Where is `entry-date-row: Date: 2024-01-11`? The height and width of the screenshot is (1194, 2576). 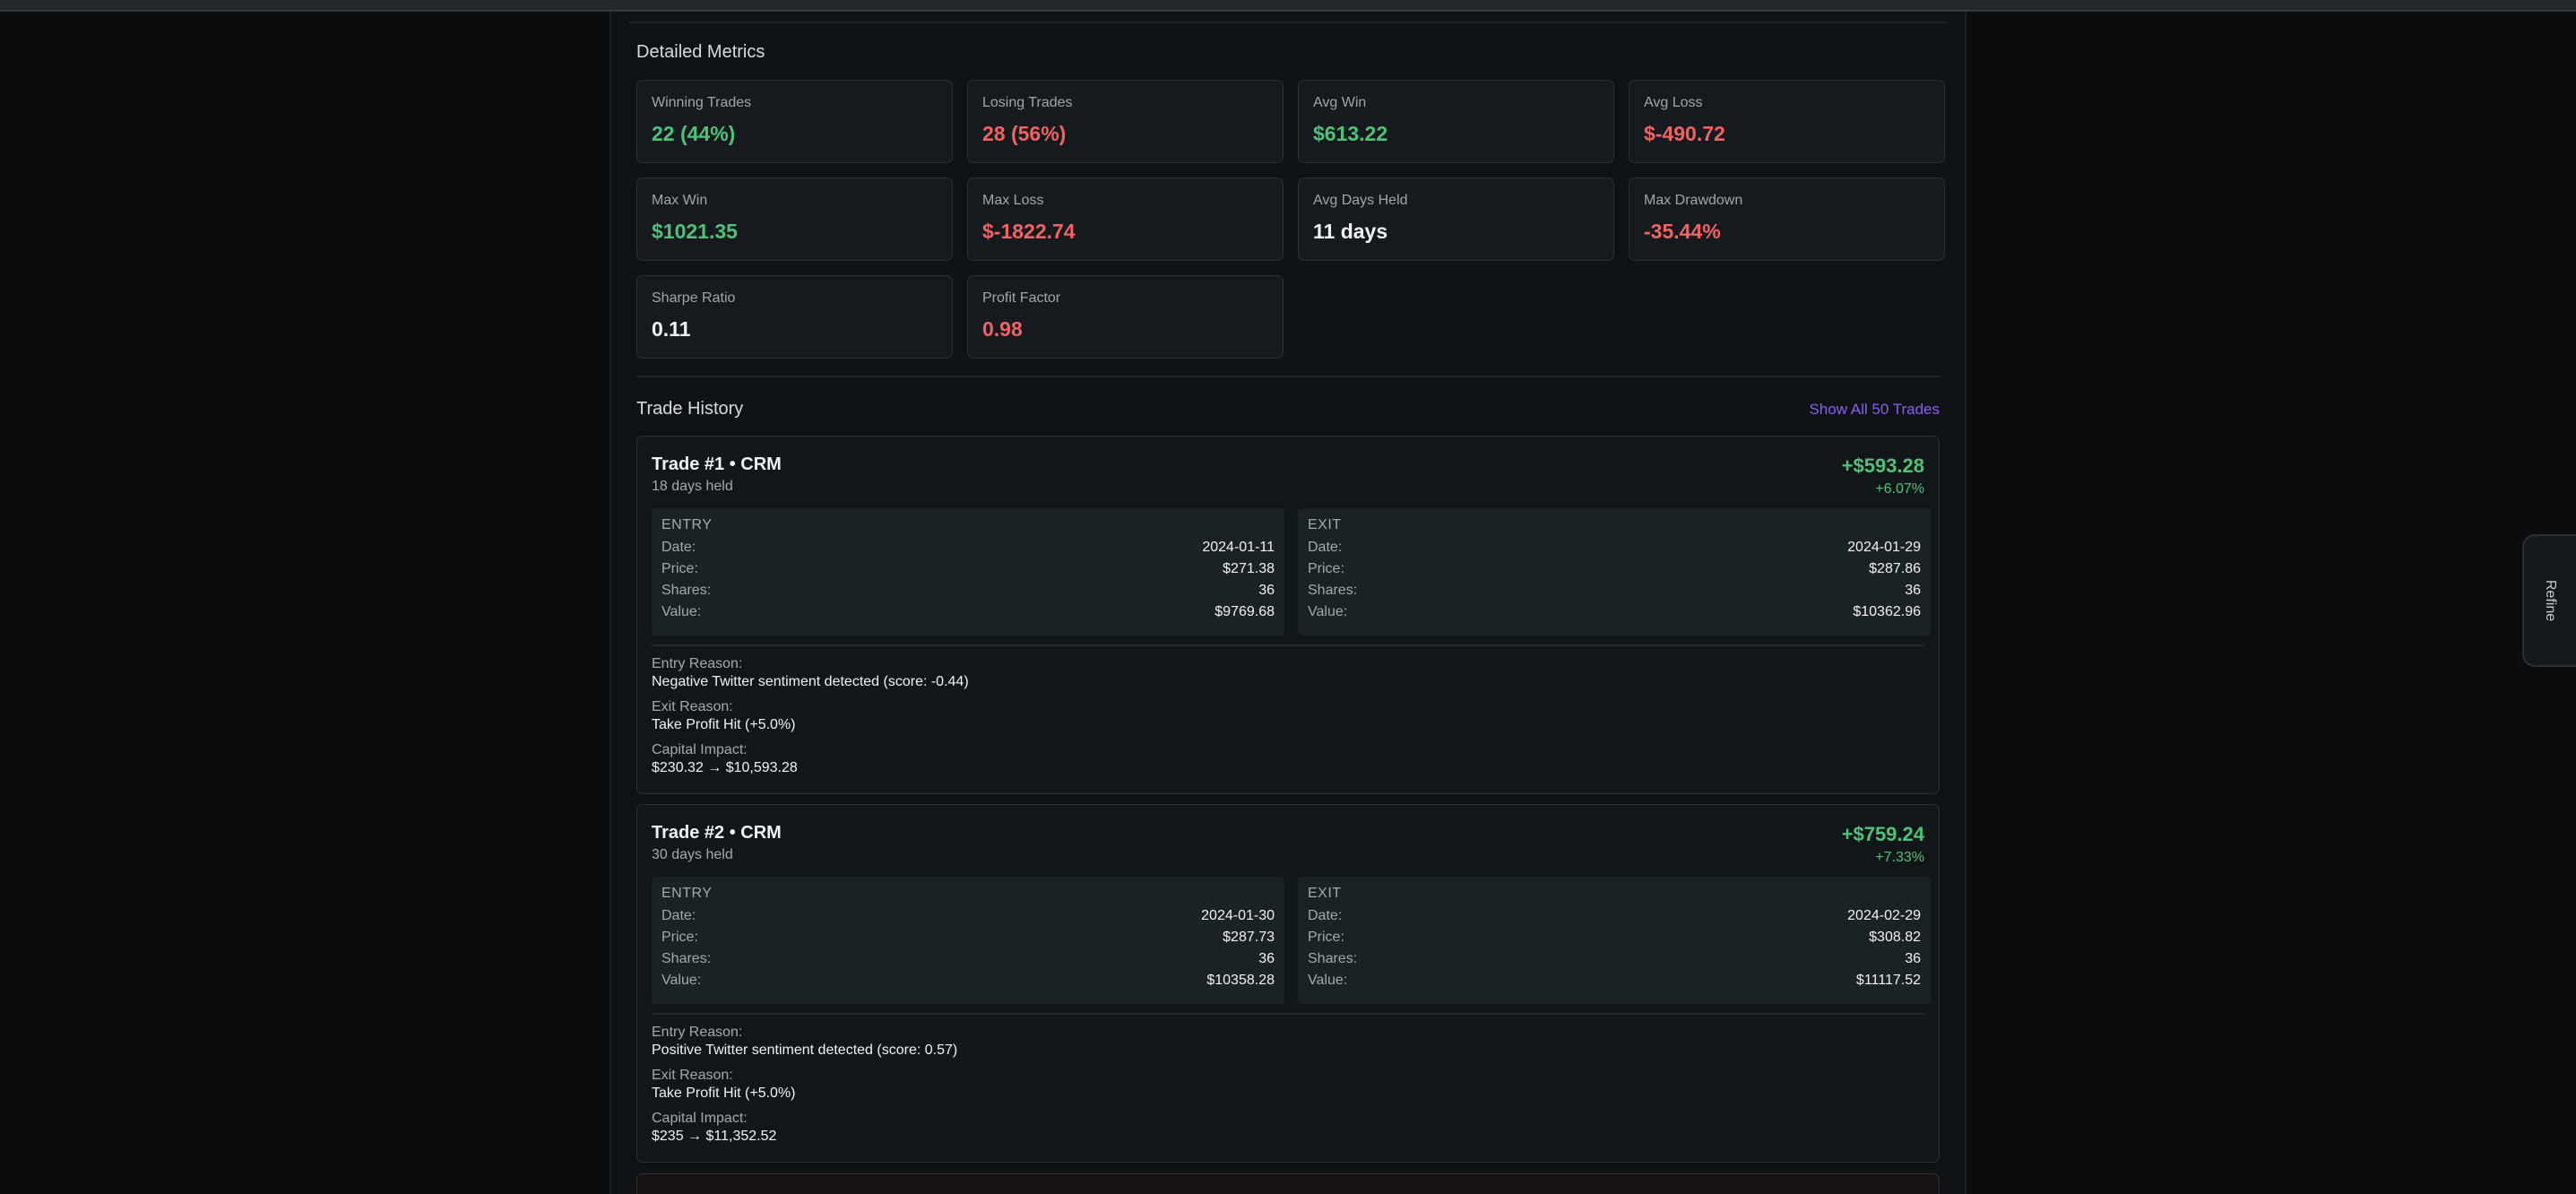
entry-date-row: Date: 2024-01-11 is located at coordinates (968, 548).